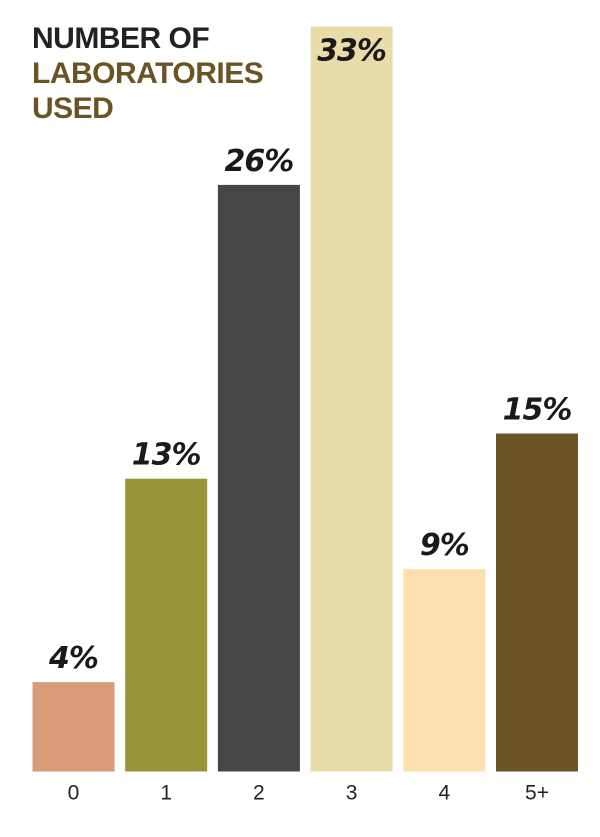 This screenshot has height=837, width=600. Describe the element at coordinates (147, 73) in the screenshot. I see `chart-title: LABORATORIES` at that location.